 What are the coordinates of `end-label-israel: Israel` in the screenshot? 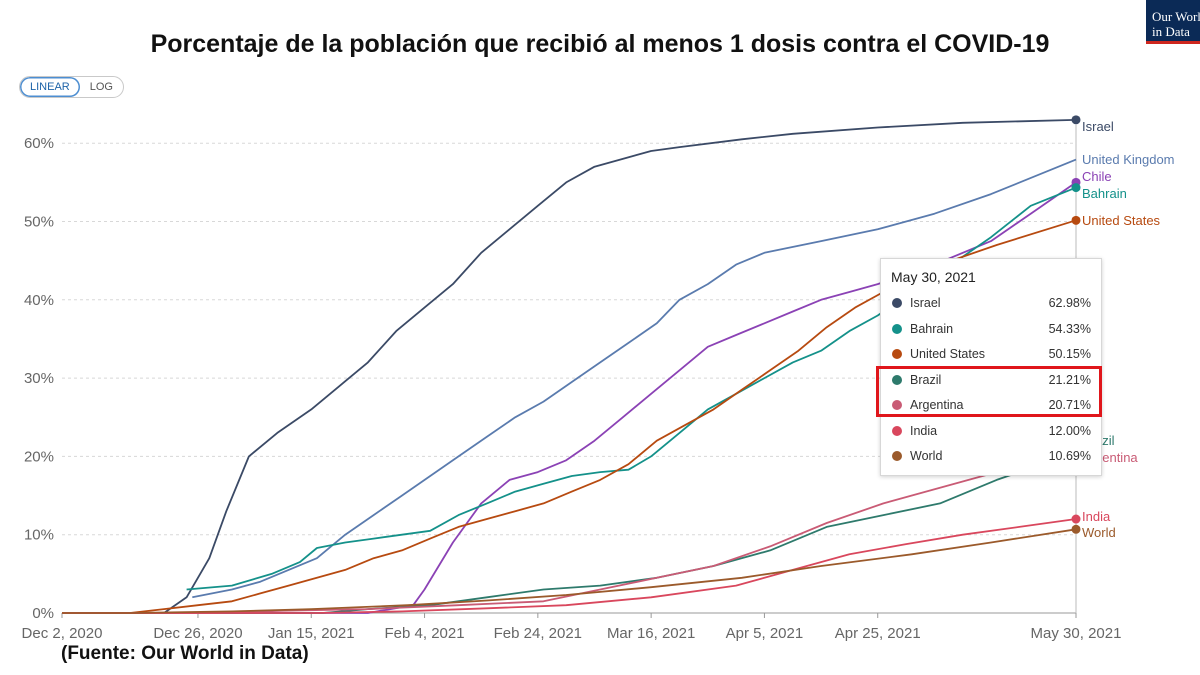 It's located at (1098, 126).